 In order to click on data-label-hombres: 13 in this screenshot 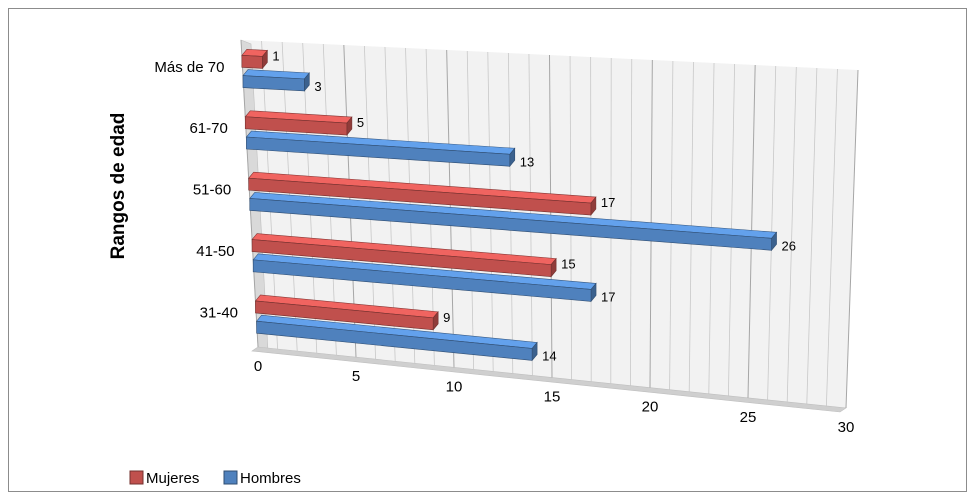, I will do `click(527, 161)`.